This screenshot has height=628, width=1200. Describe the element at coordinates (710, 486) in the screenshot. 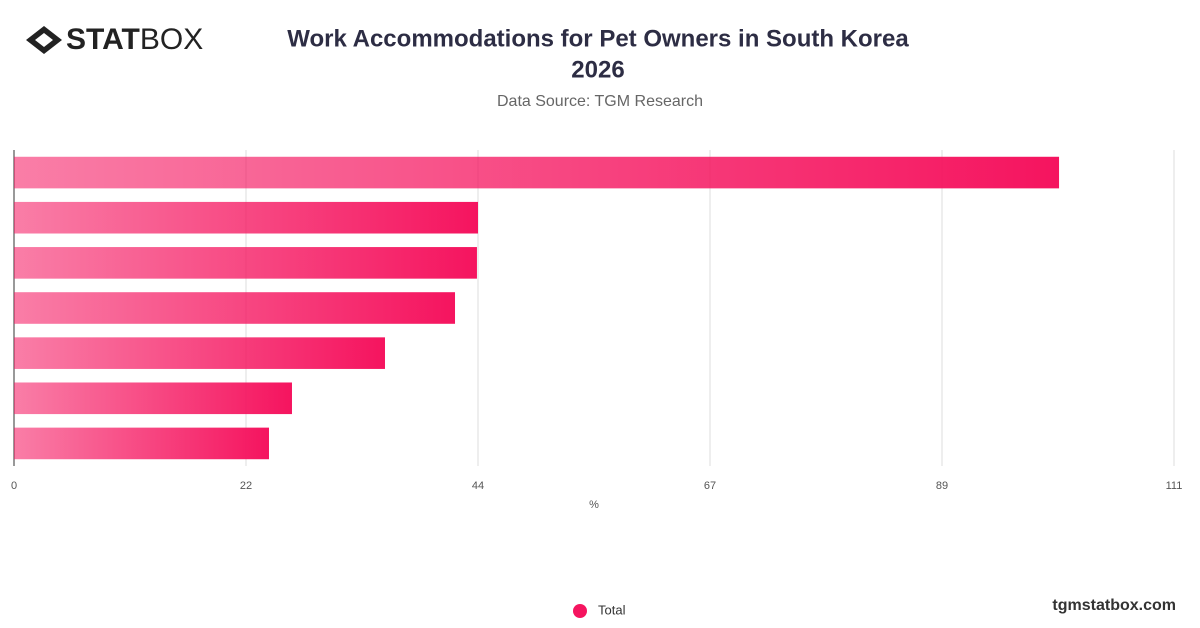

I see `x-tick-label: 67` at that location.